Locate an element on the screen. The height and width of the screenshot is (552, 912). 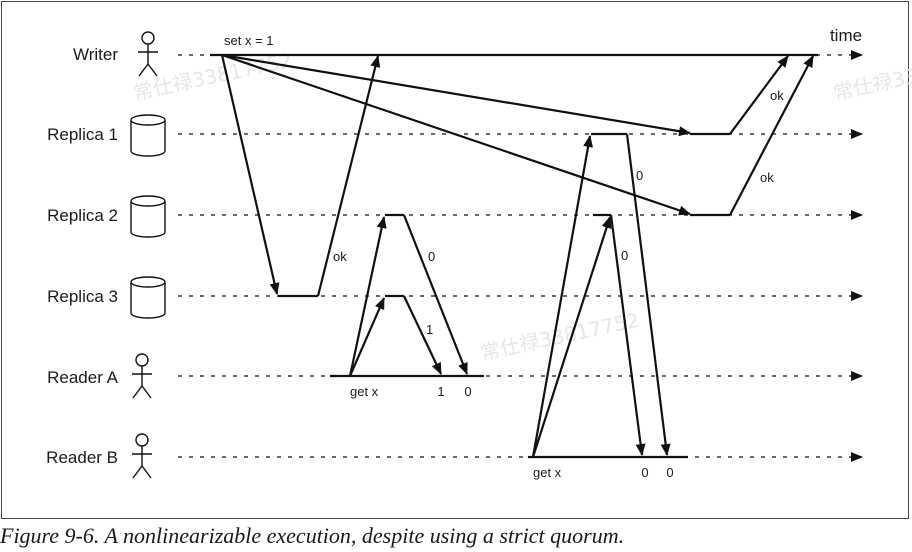
lane-label-replica-2: Replica 2 is located at coordinates (82, 215).